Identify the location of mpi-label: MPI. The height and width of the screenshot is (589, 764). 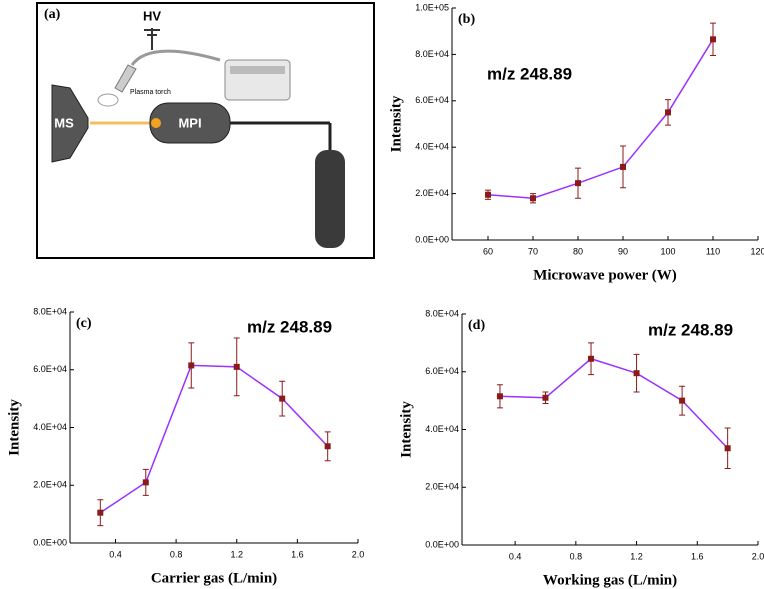
(189, 122).